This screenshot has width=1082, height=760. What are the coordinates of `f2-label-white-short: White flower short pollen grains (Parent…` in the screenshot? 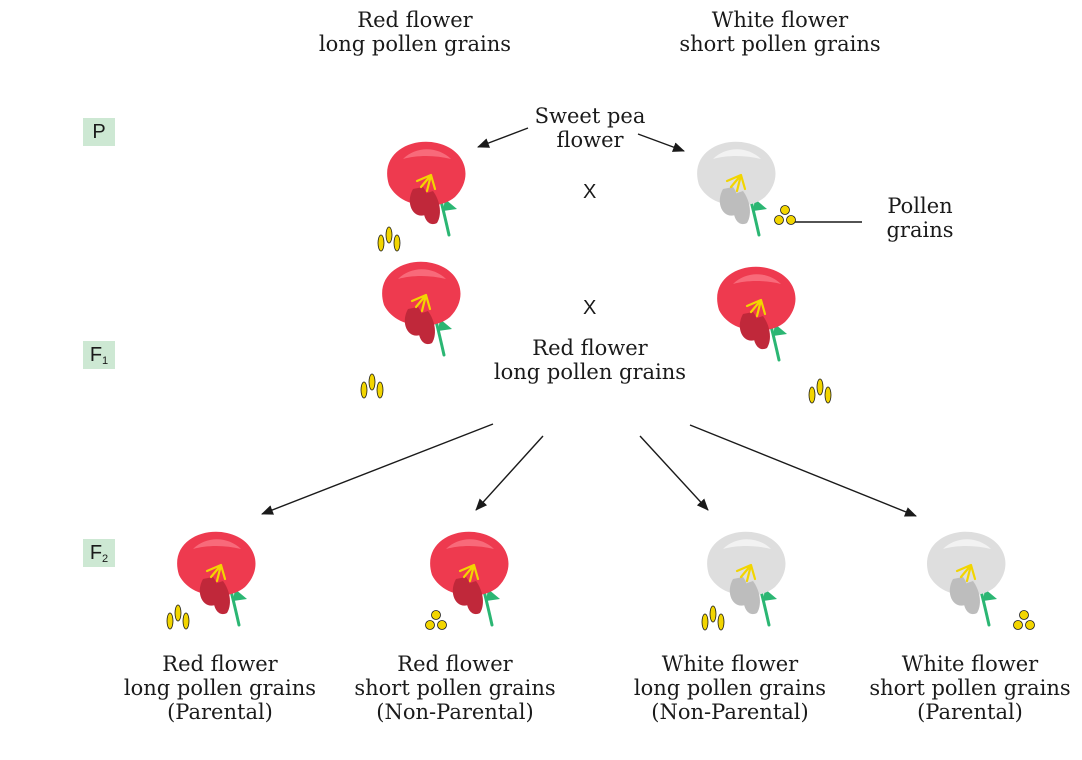 It's located at (970, 688).